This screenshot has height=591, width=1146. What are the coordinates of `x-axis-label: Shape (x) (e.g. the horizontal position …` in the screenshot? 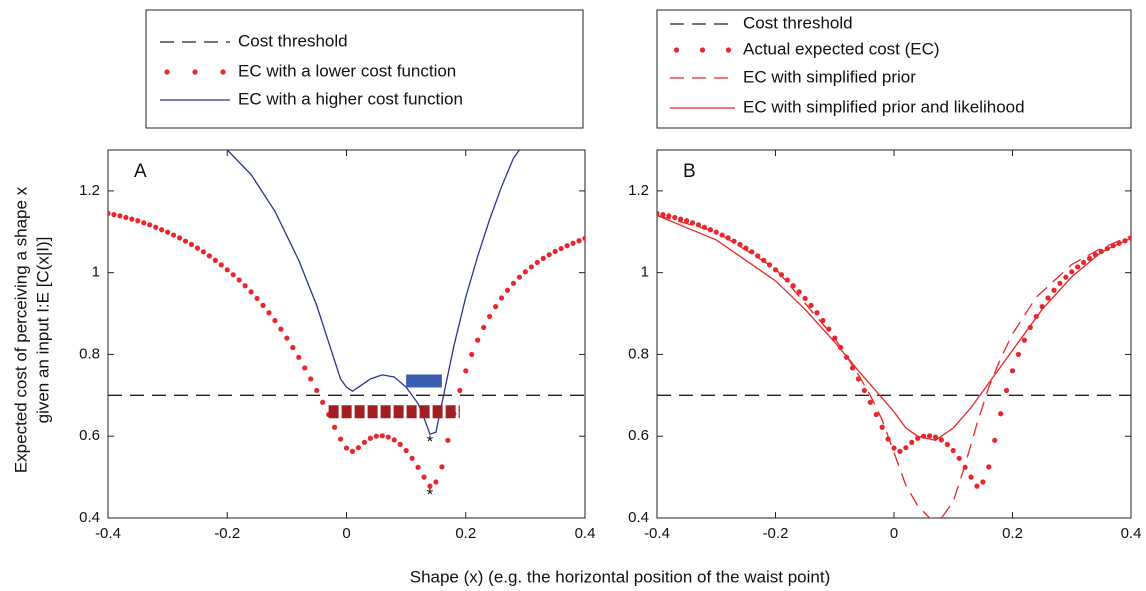 It's located at (620, 576).